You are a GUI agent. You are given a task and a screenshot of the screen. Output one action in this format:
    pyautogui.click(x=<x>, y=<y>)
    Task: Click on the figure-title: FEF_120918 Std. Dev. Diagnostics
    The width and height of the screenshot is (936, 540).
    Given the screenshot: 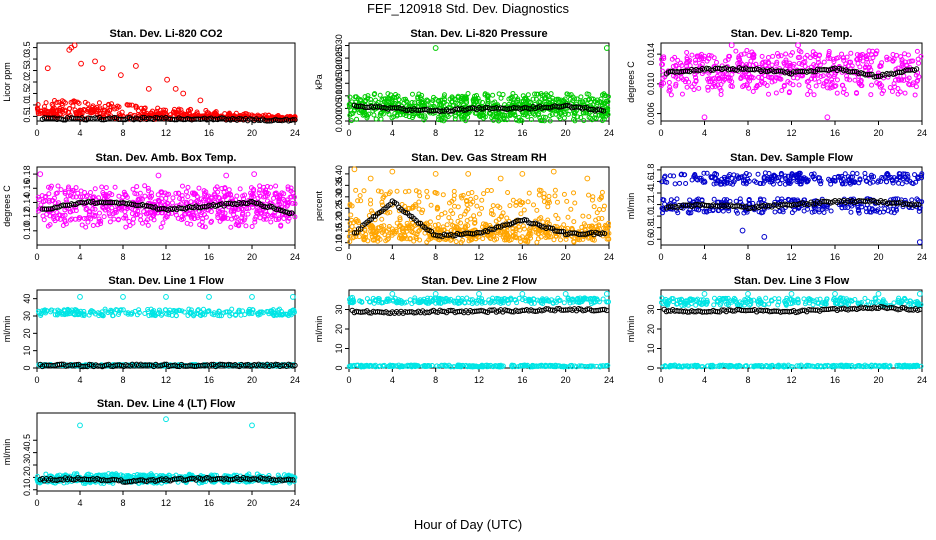 What is the action you would take?
    pyautogui.click(x=468, y=8)
    